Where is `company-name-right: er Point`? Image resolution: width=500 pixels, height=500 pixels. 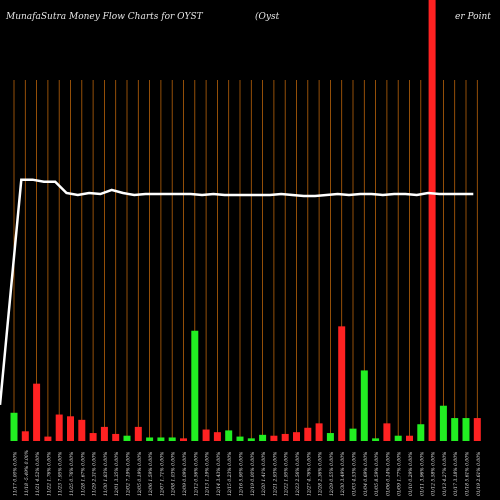
company-name-right: er Point is located at coordinates (473, 17).